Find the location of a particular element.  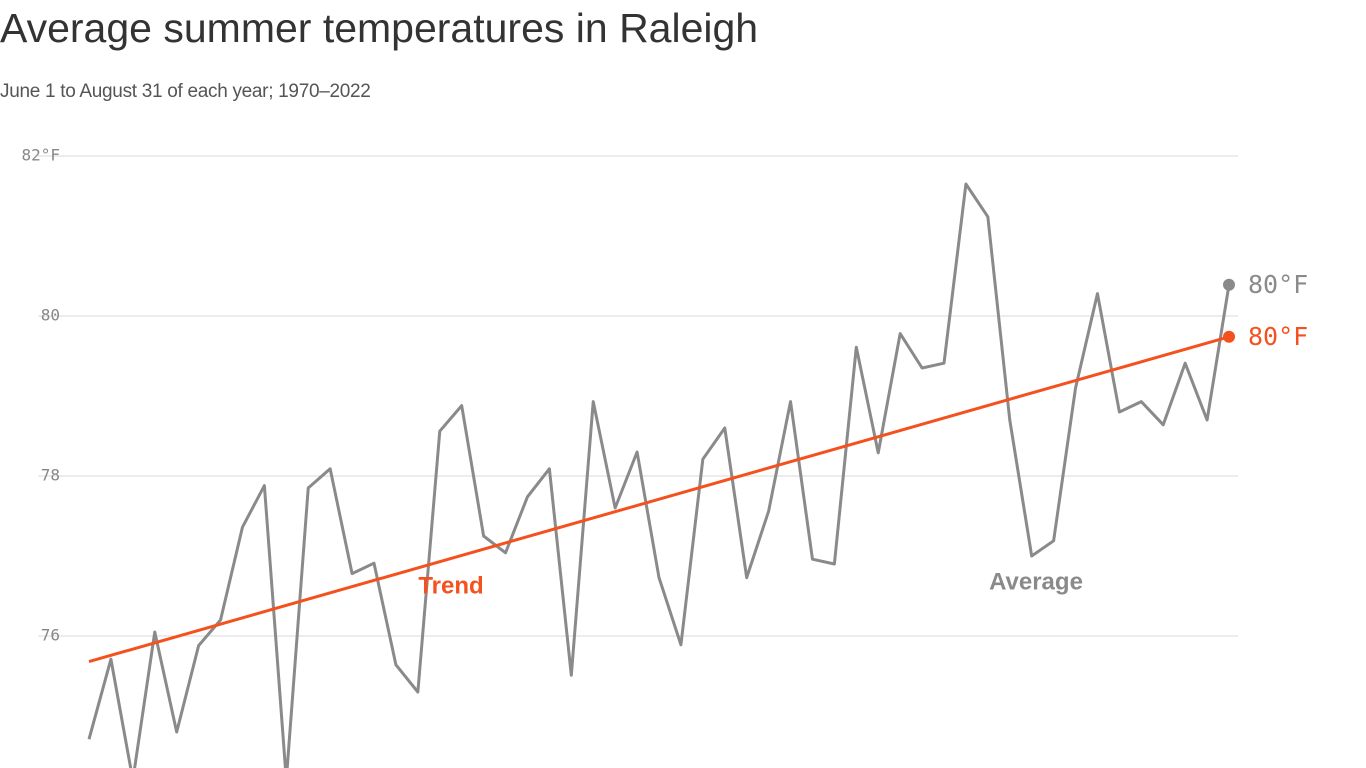

chart-title: Average summer temperatures in Raleigh is located at coordinates (379, 28).